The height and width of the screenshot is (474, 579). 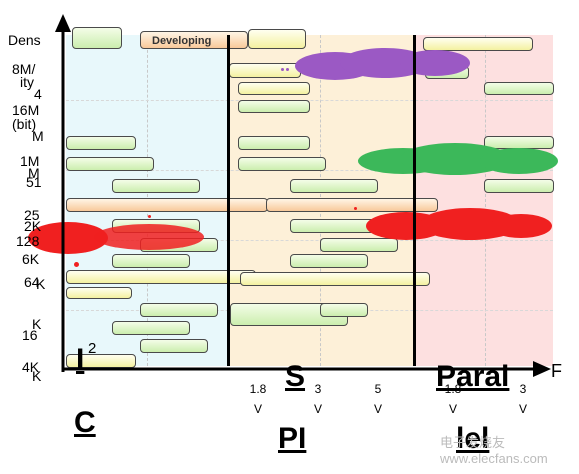 I want to click on legend-developing-bar, so click(x=194, y=40).